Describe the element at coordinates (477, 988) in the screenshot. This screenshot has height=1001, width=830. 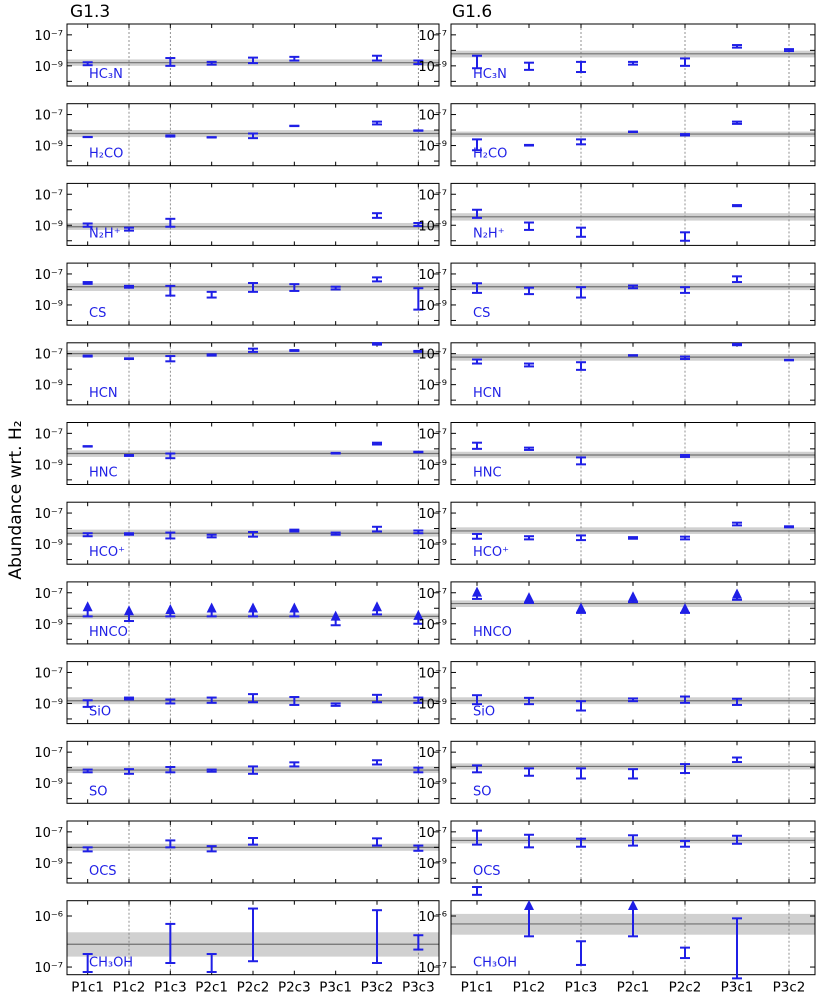
I see `x-tick-label: P1c1` at that location.